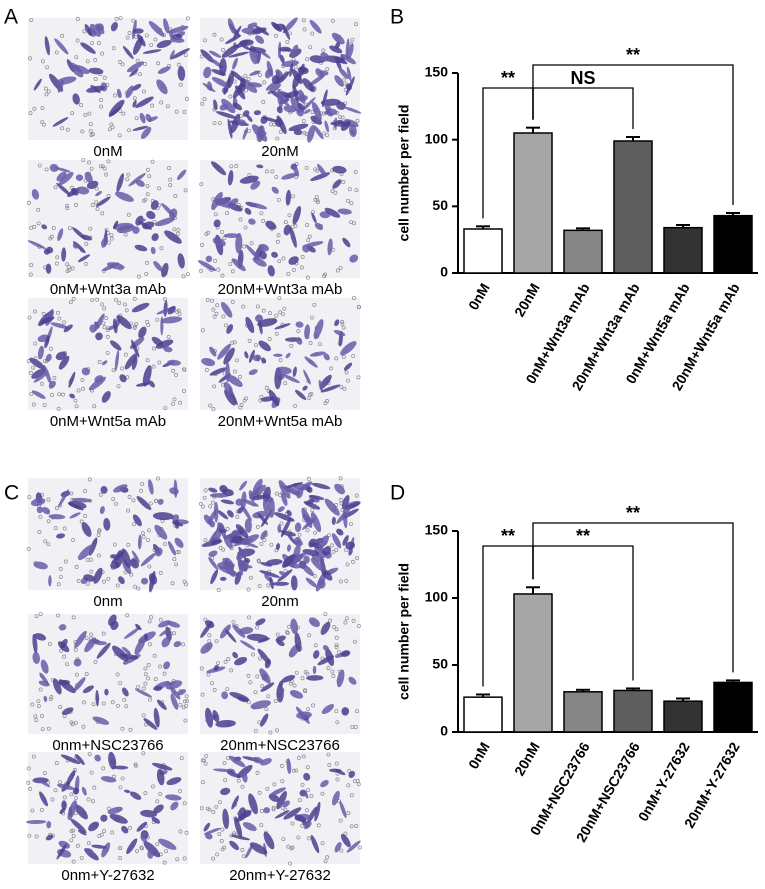 The width and height of the screenshot is (765, 889). What do you see at coordinates (108, 219) in the screenshot?
I see `micrograph-background` at bounding box center [108, 219].